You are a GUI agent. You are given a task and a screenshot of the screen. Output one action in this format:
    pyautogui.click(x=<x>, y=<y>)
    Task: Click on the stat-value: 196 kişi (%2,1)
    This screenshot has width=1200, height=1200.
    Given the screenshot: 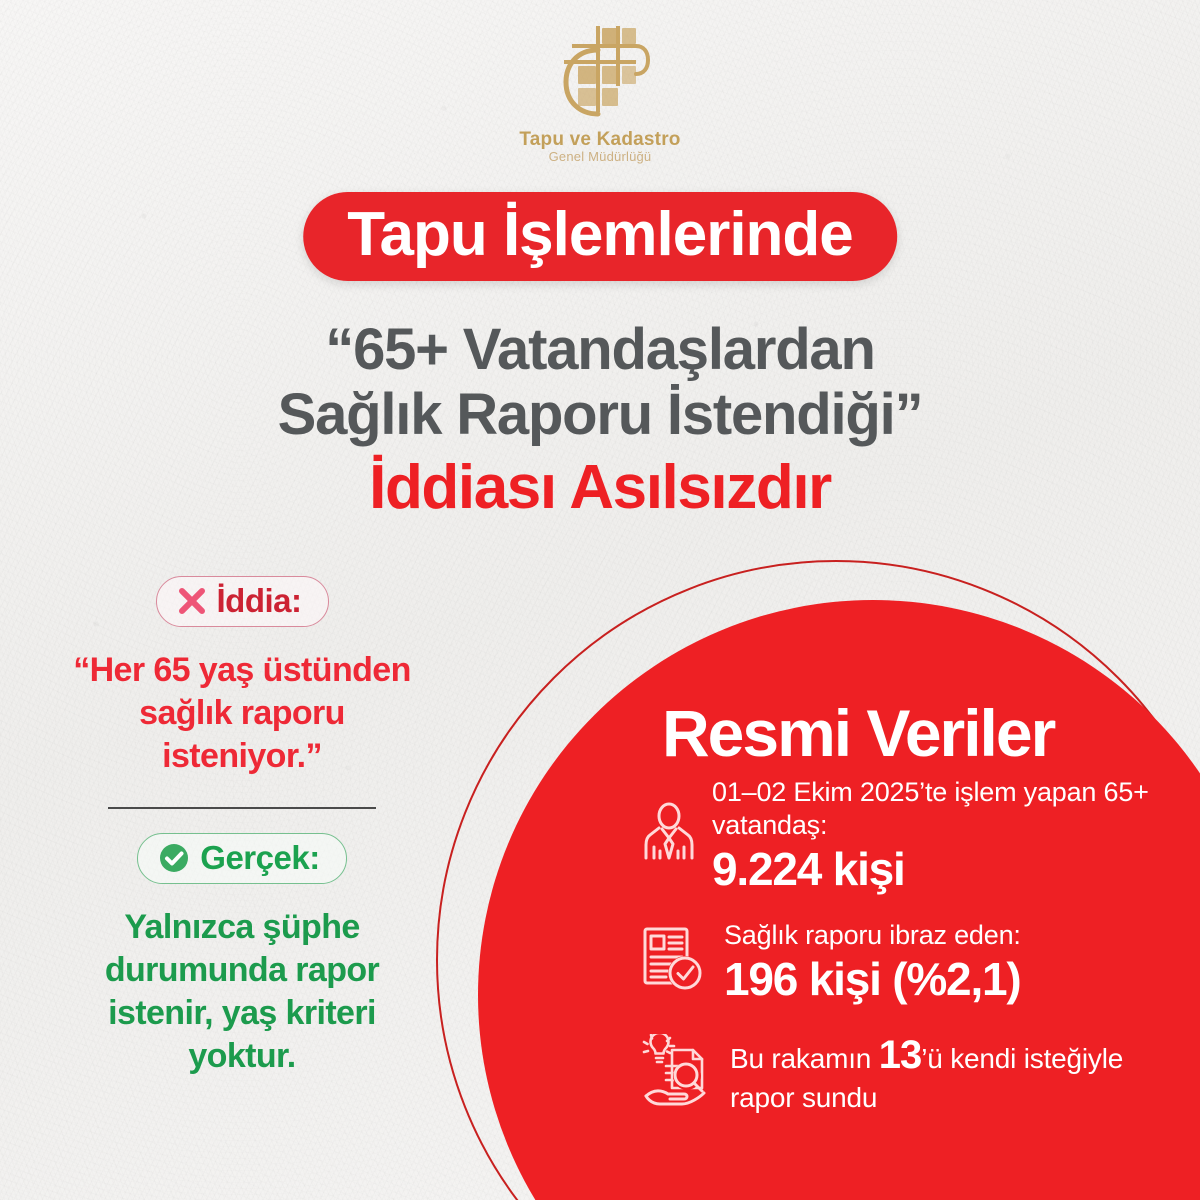 What is the action you would take?
    pyautogui.click(x=873, y=979)
    